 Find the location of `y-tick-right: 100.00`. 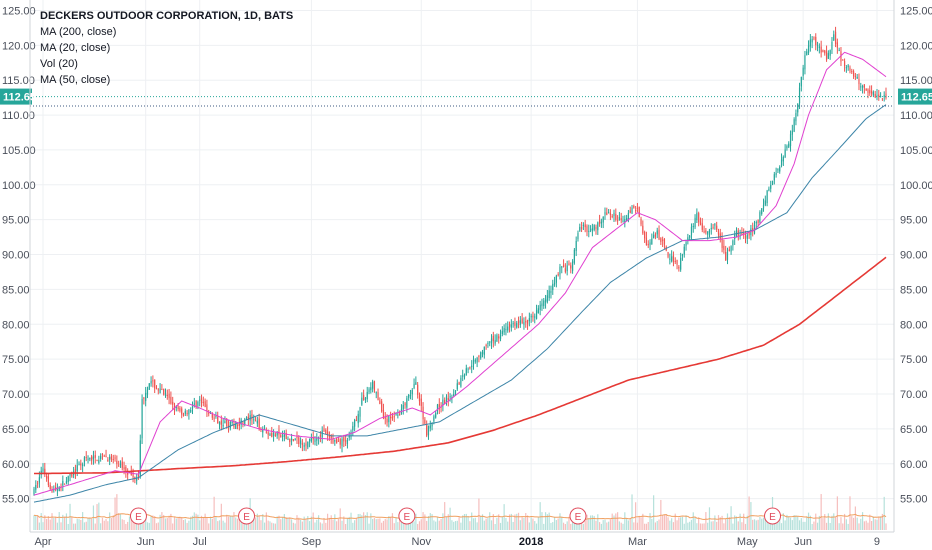

y-tick-right: 100.00 is located at coordinates (916, 186).